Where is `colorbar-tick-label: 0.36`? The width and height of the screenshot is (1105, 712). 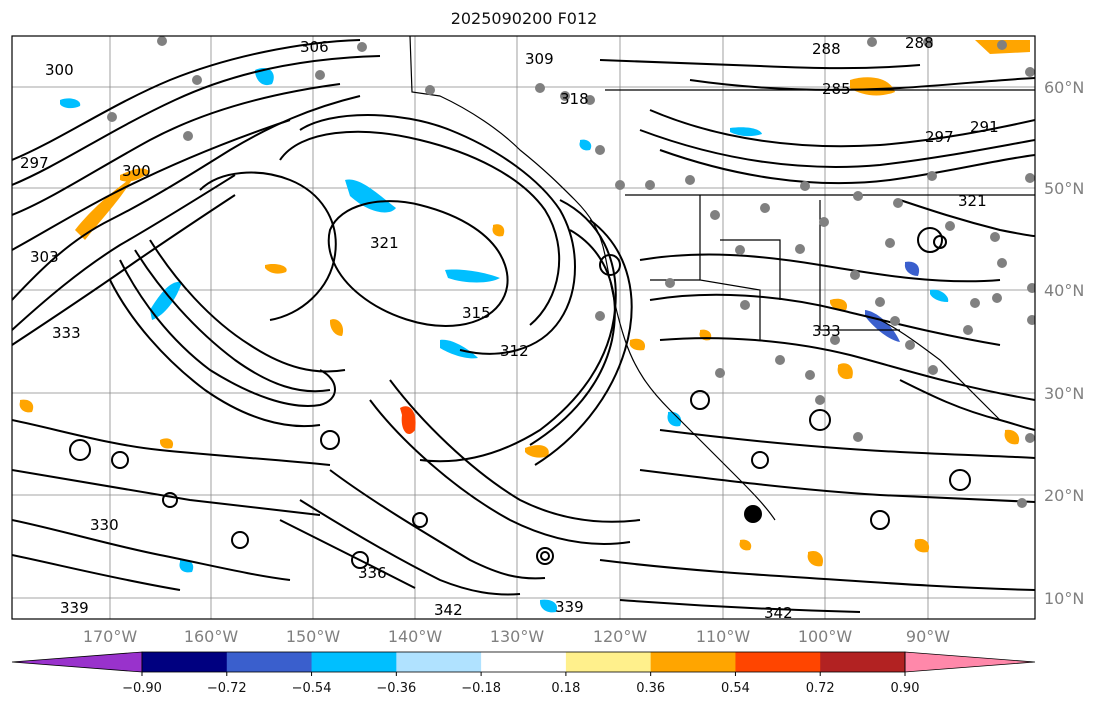
colorbar-tick-label: 0.36 is located at coordinates (650, 688).